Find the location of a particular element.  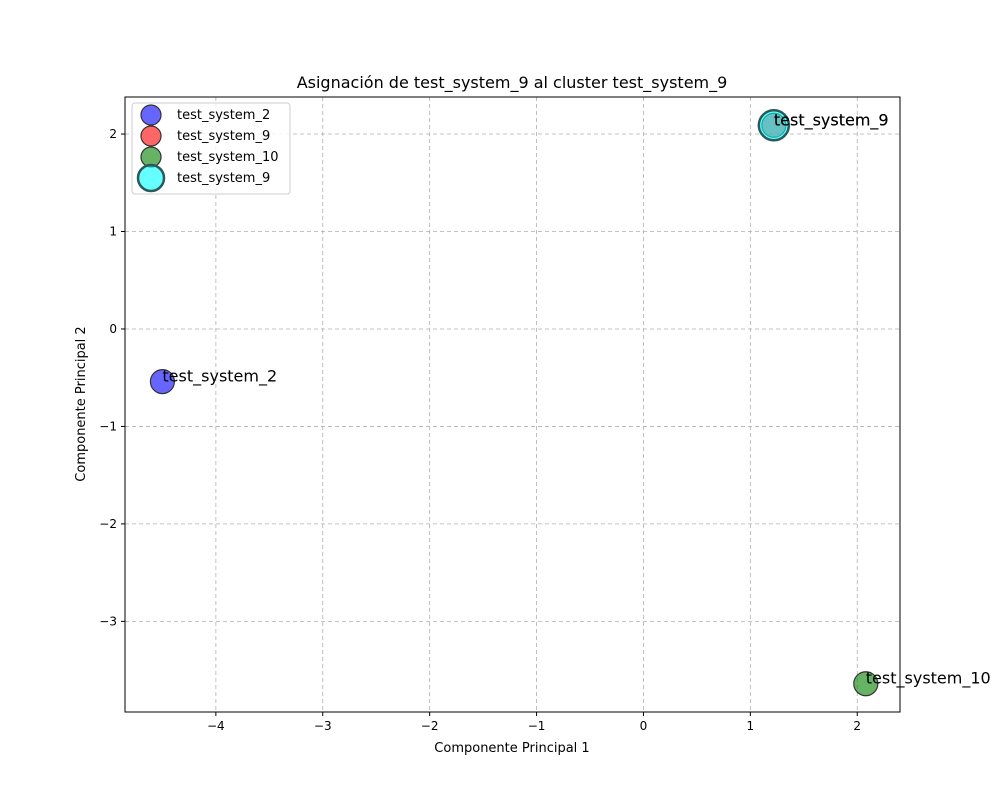

x-tick-label: −3 is located at coordinates (323, 726).